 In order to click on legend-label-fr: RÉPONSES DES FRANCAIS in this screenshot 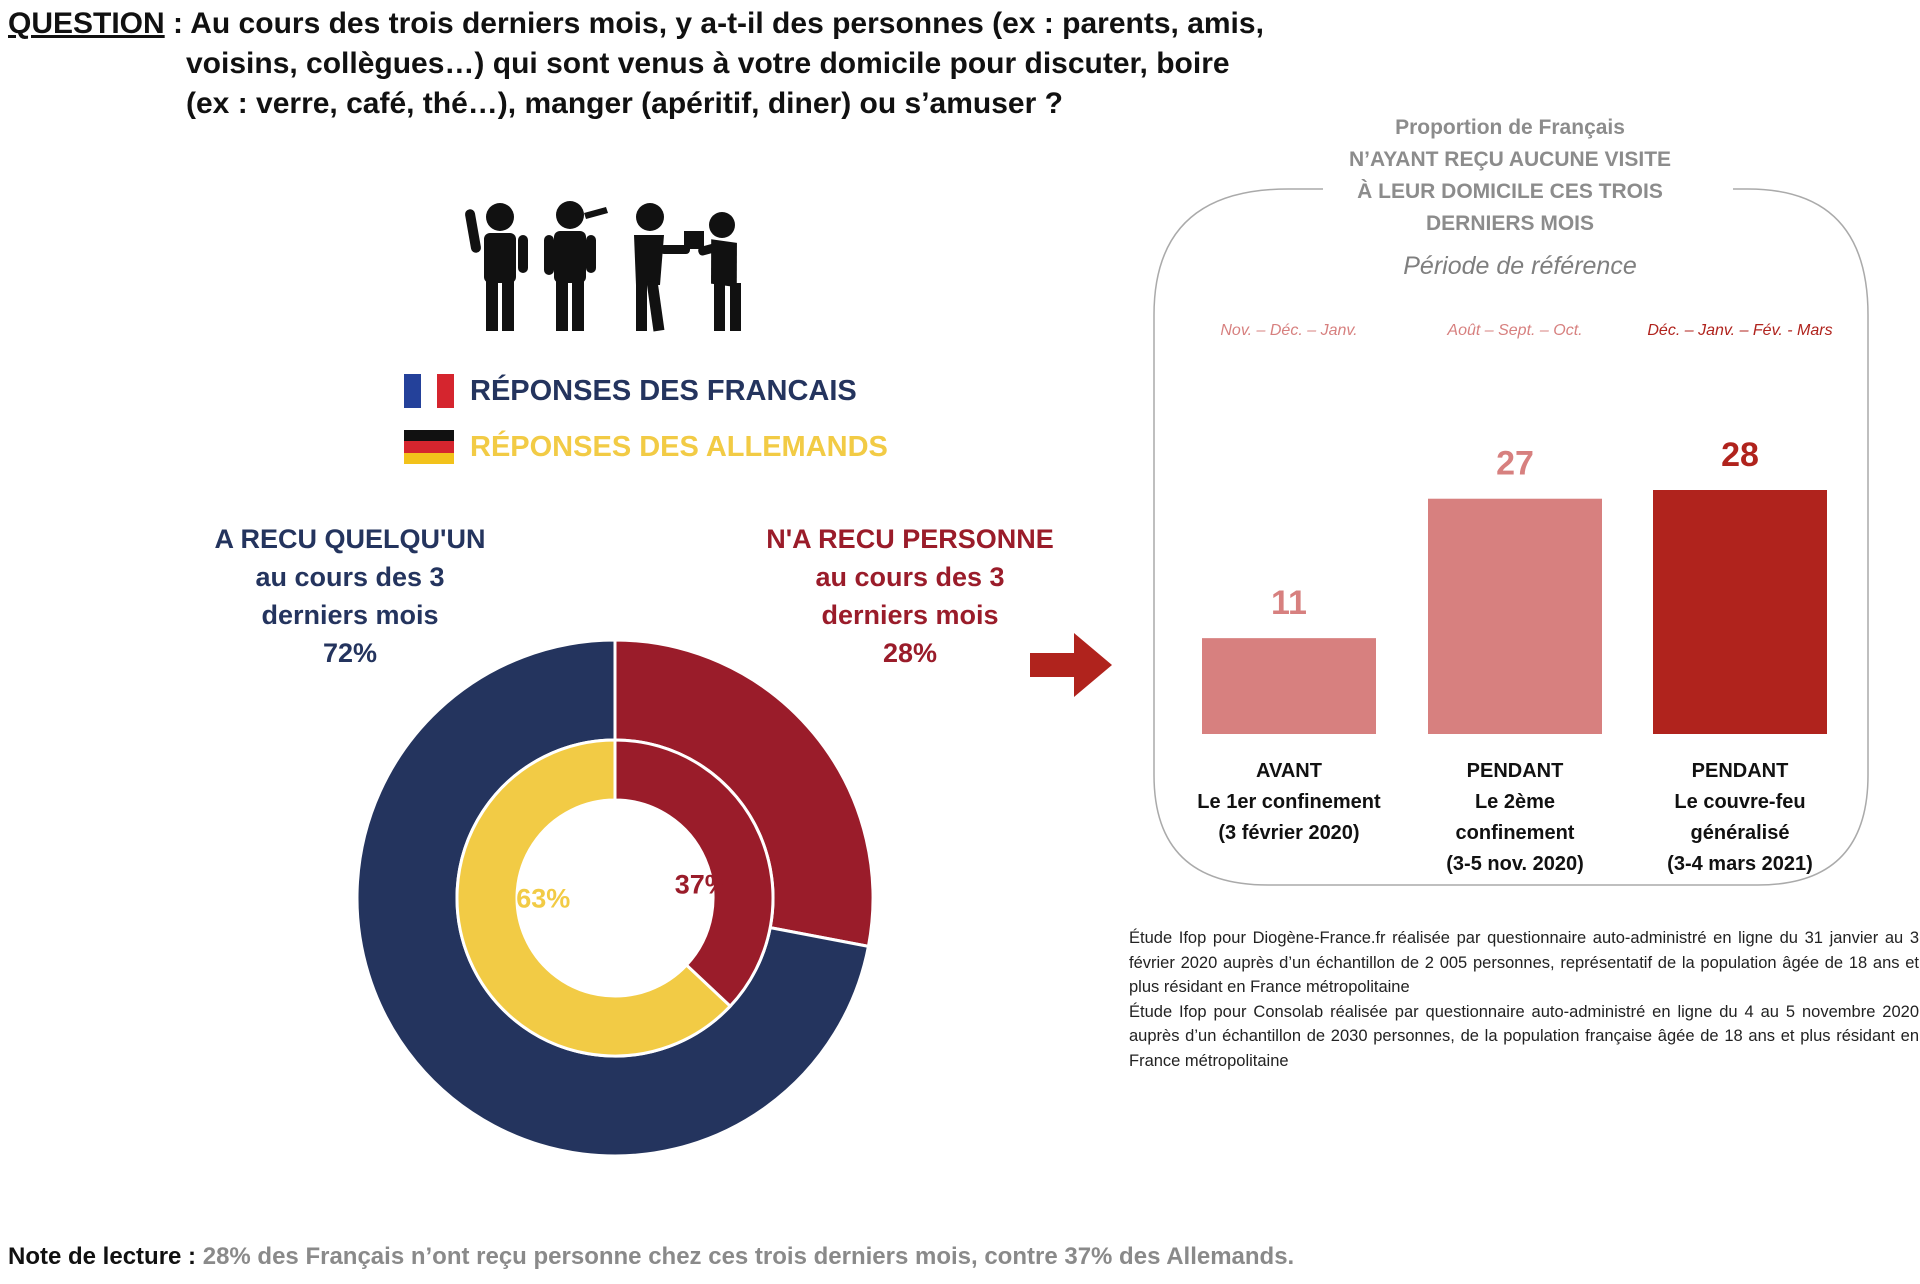, I will do `click(663, 390)`.